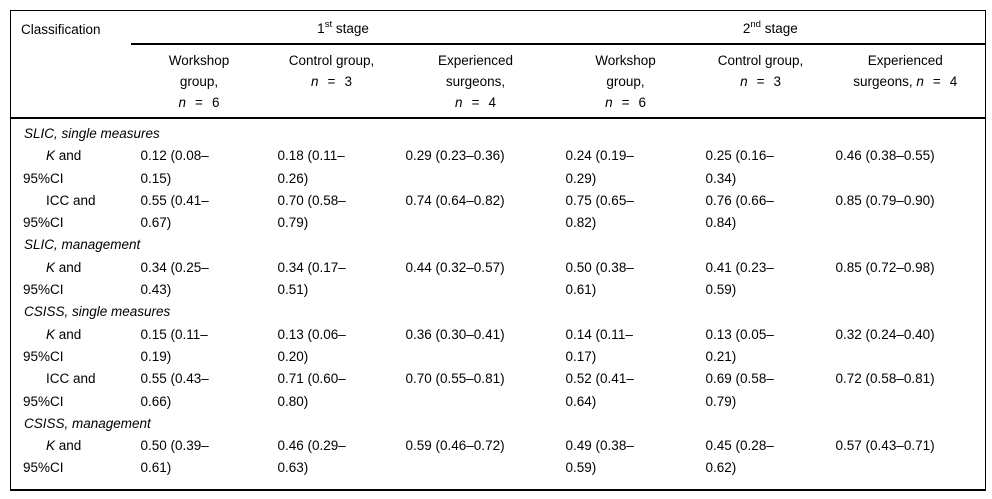 This screenshot has height=499, width=992. What do you see at coordinates (311, 345) in the screenshot?
I see `value-cell: 0.13 (0.06– 0.20)` at bounding box center [311, 345].